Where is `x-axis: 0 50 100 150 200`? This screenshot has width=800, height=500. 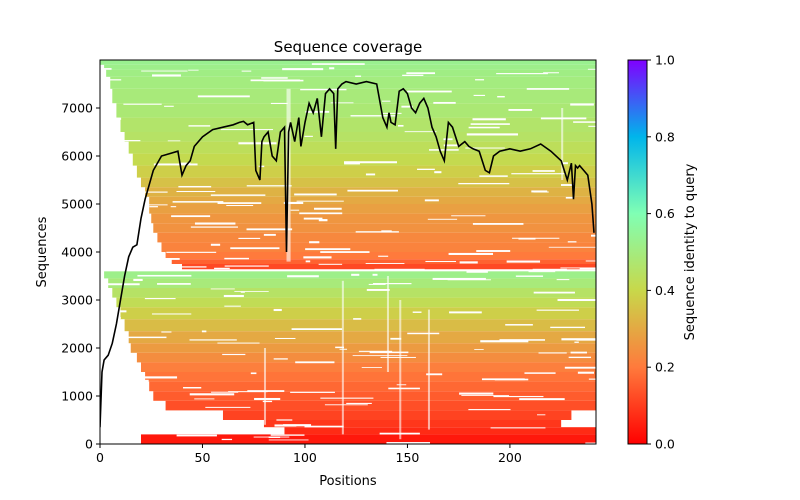 x-axis: 0 50 100 150 200 is located at coordinates (309, 454).